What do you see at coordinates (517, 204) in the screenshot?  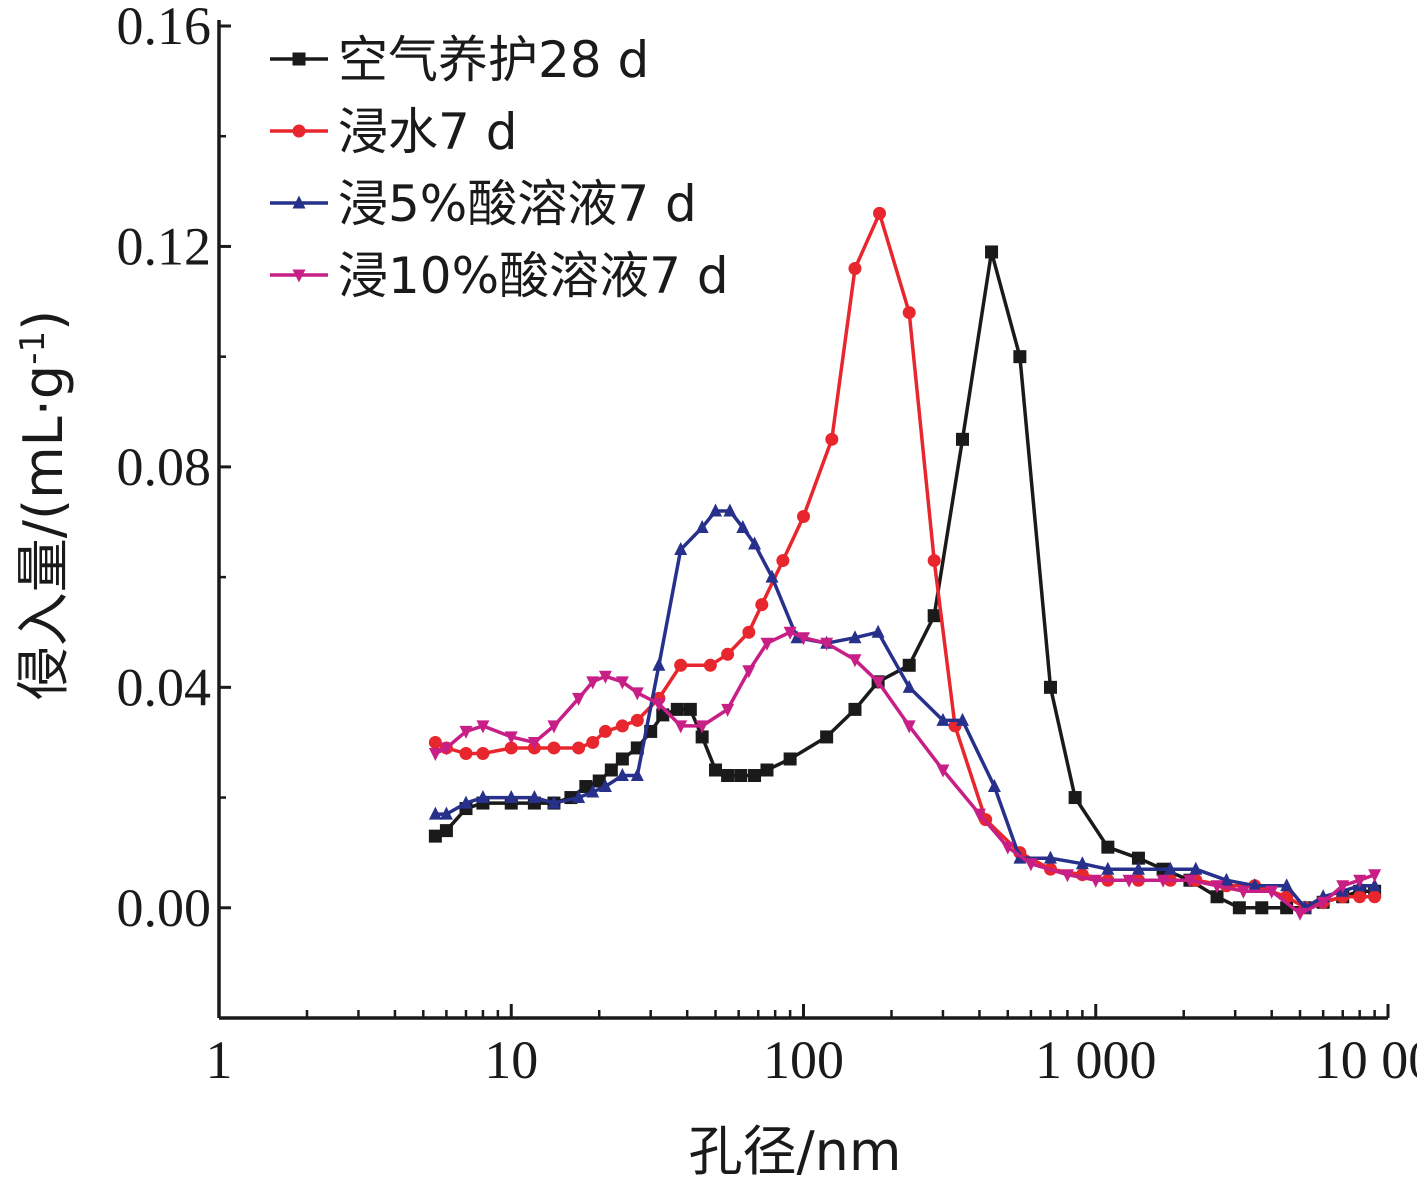 I see `legend-label: 浸5%酸溶液7 d` at bounding box center [517, 204].